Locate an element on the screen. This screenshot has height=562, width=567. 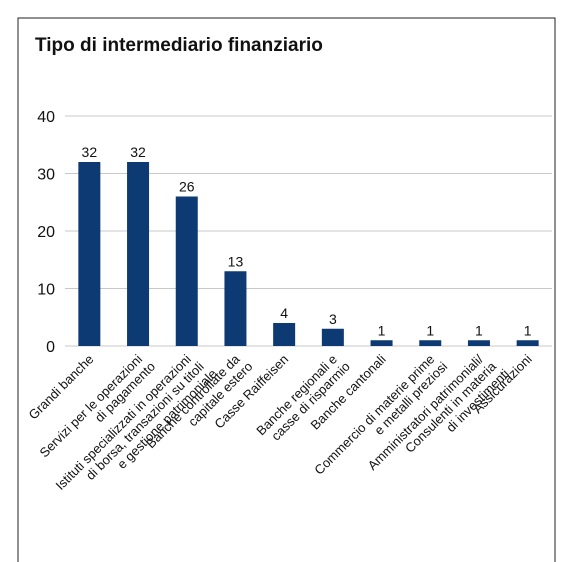
chart-title: Tipo di intermediario finanziario is located at coordinates (179, 45).